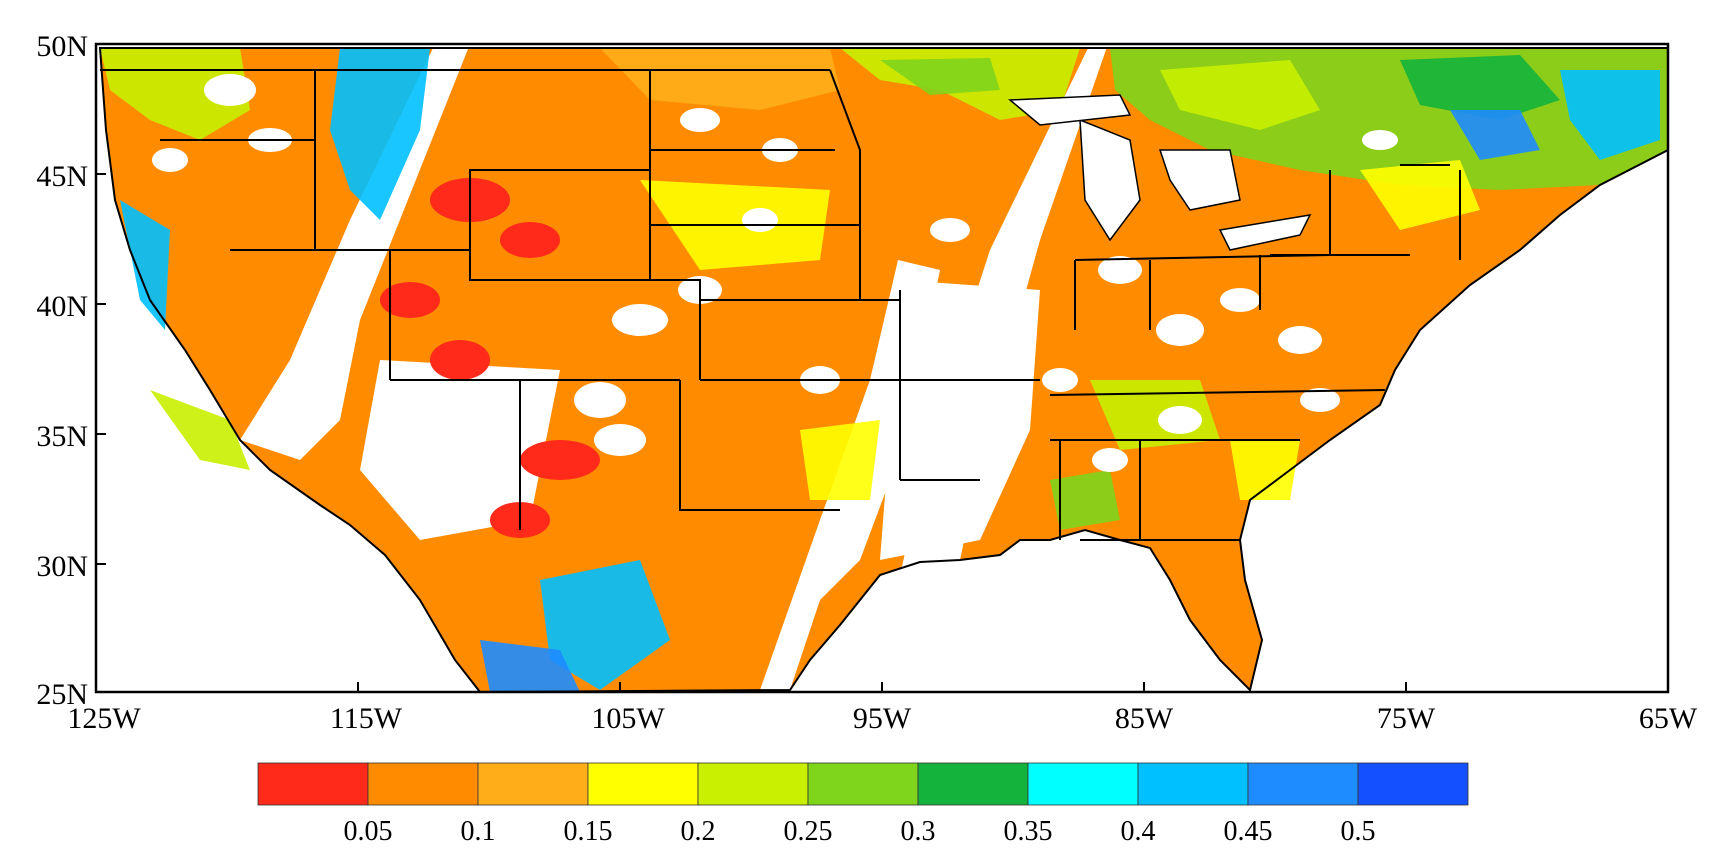 The width and height of the screenshot is (1719, 868). What do you see at coordinates (366, 718) in the screenshot?
I see `lon-tick-label: 115W` at bounding box center [366, 718].